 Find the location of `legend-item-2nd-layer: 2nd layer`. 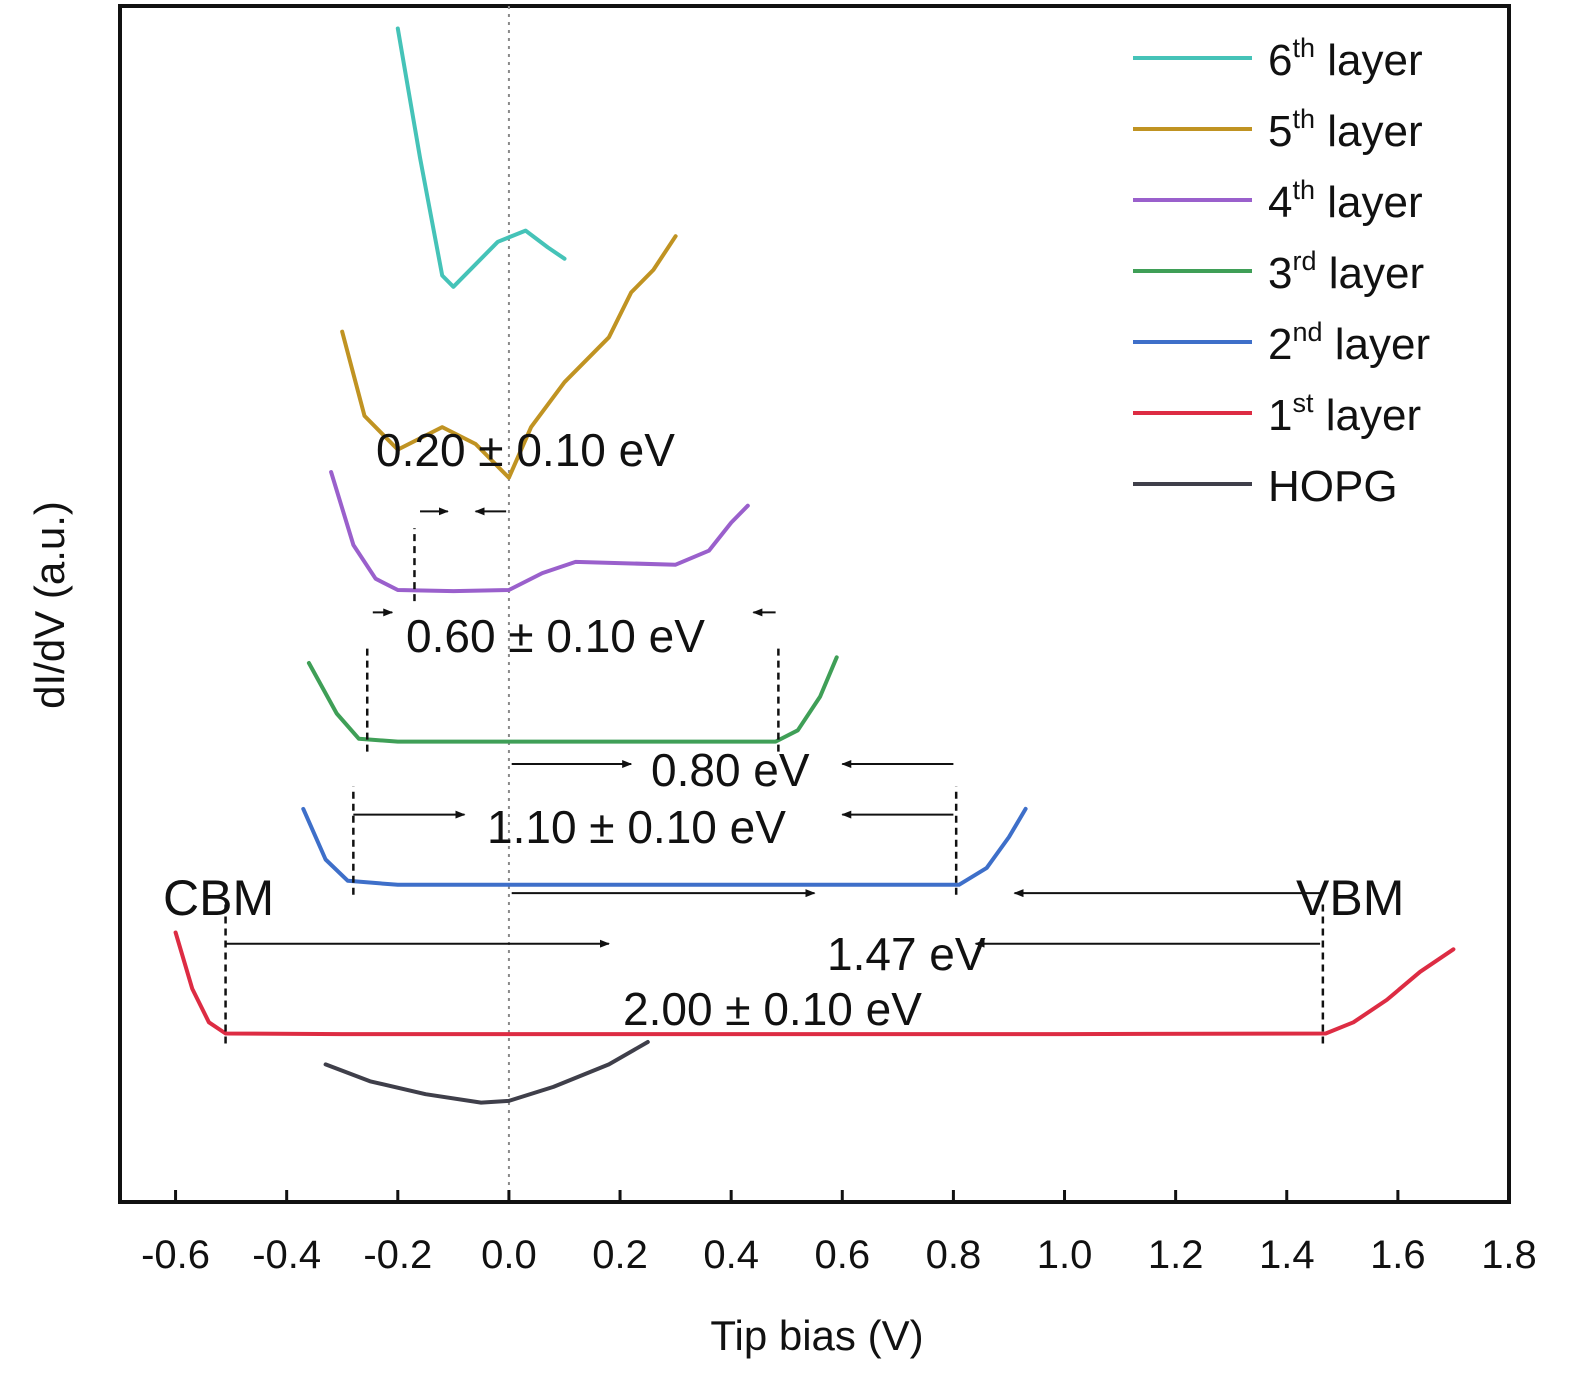

legend-item-2nd-layer: 2nd layer is located at coordinates (1281, 343).